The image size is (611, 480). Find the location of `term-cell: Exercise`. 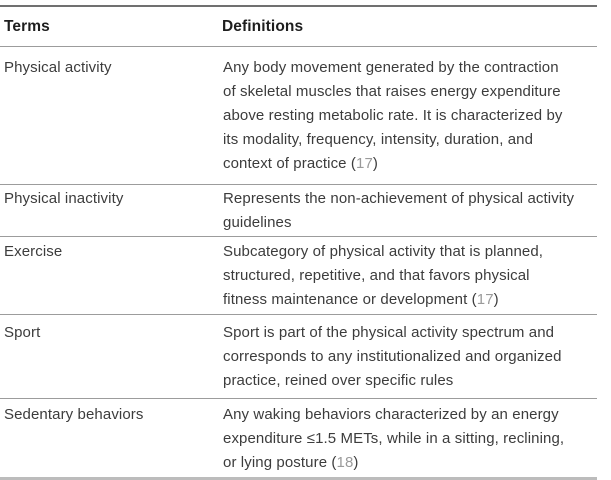

term-cell: Exercise is located at coordinates (111, 275).